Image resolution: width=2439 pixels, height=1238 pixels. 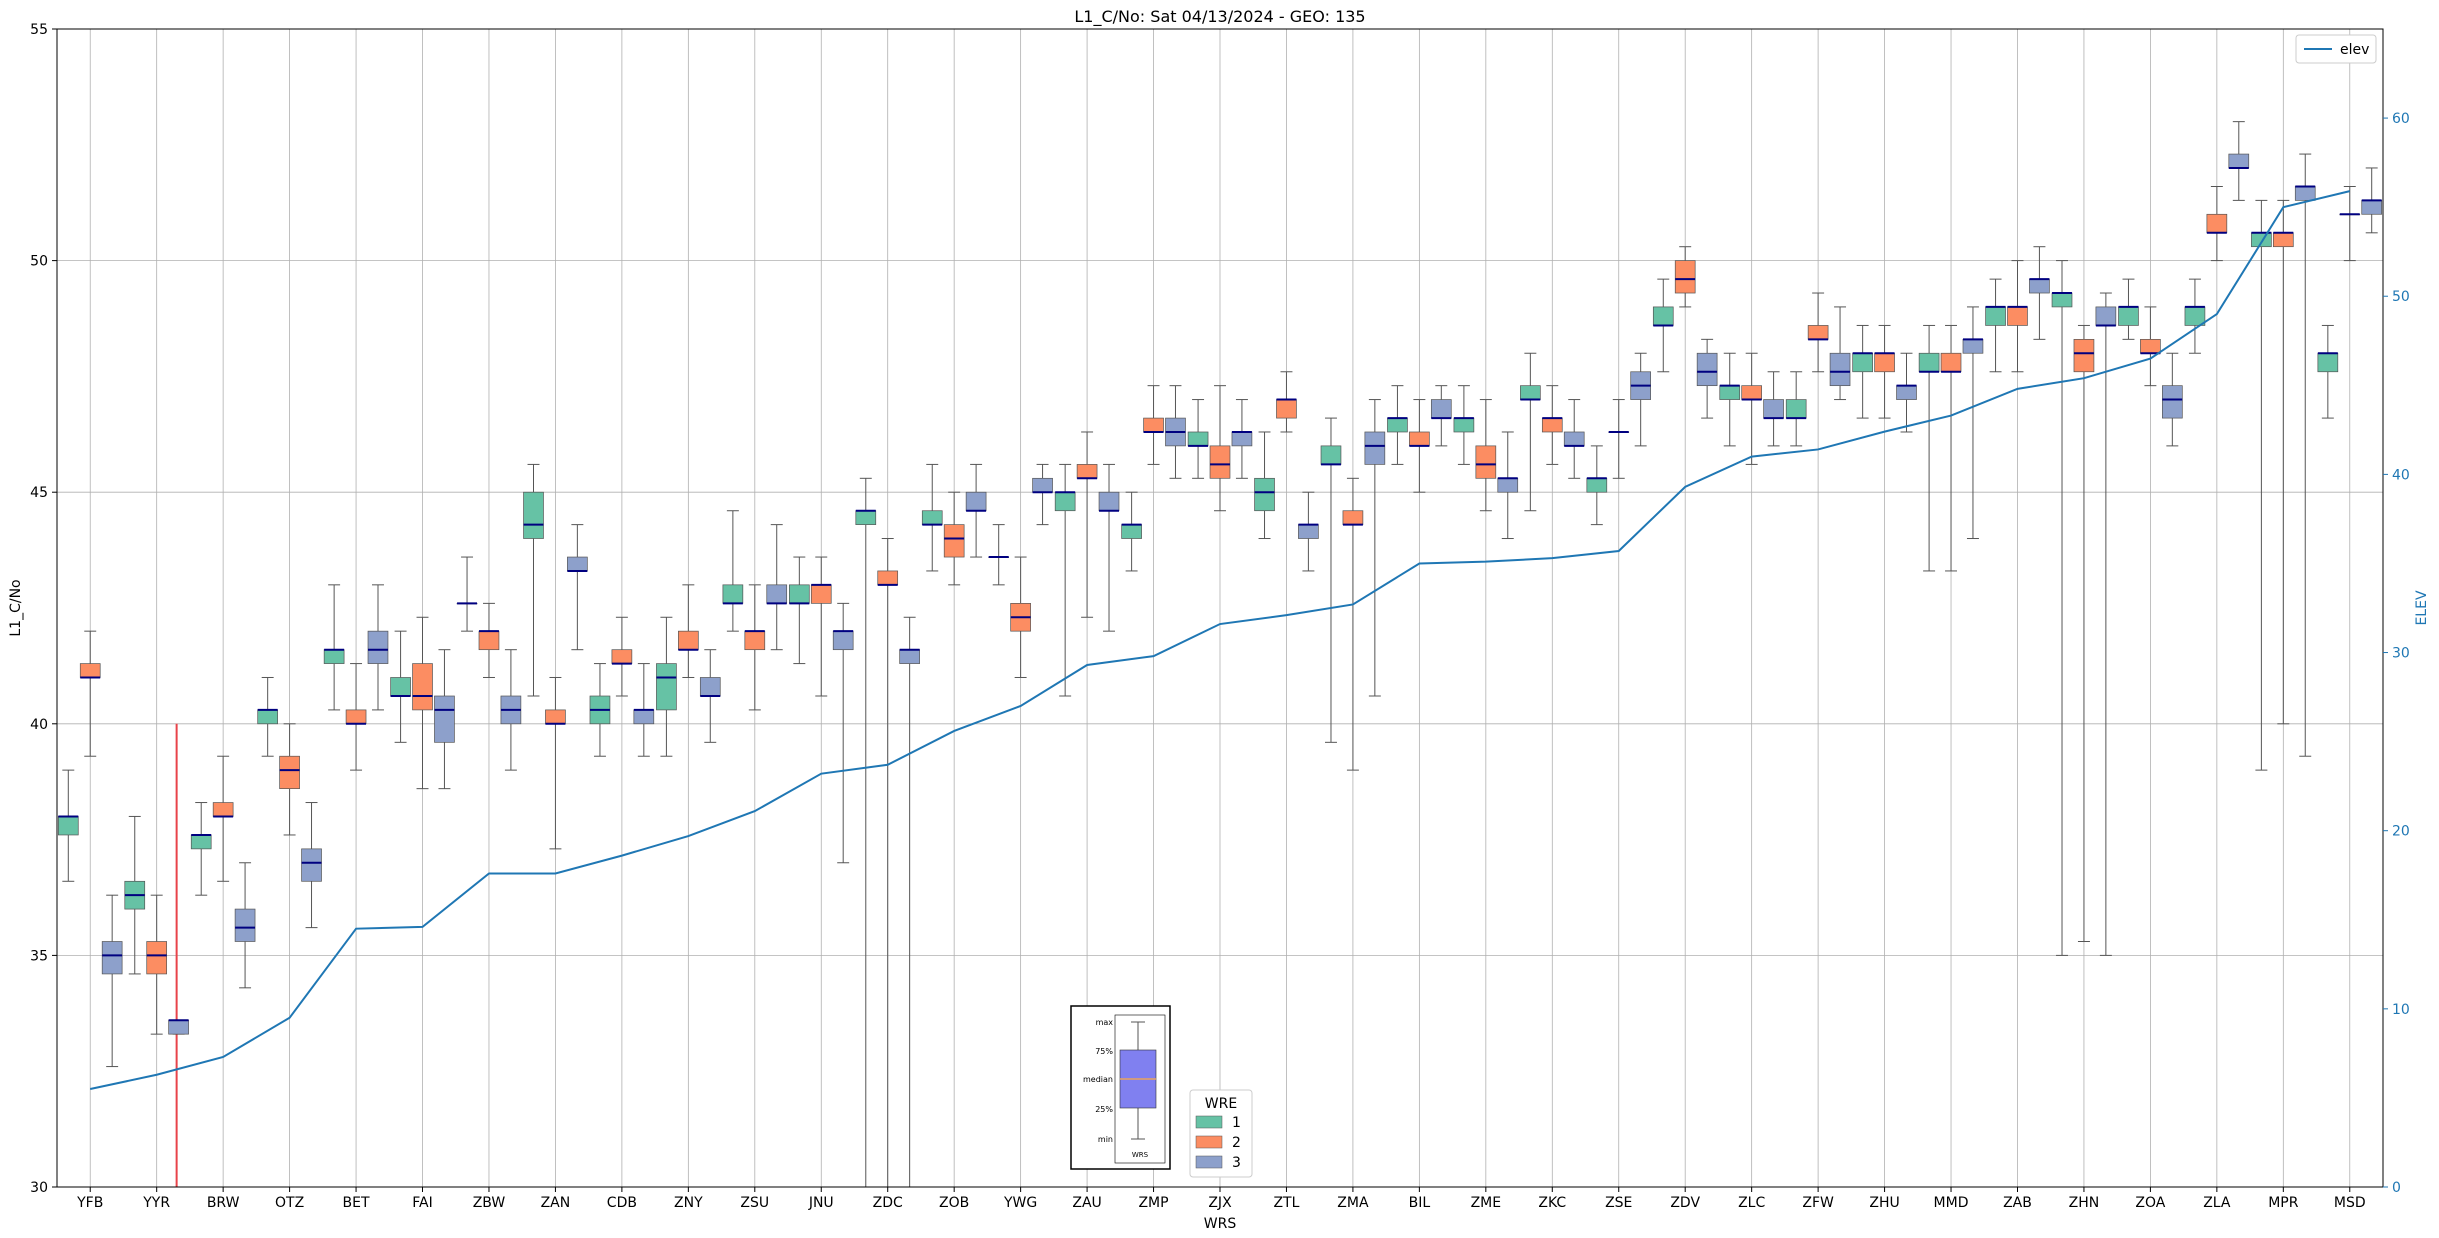 I want to click on box-explainer-label-min: min, so click(x=1105, y=1139).